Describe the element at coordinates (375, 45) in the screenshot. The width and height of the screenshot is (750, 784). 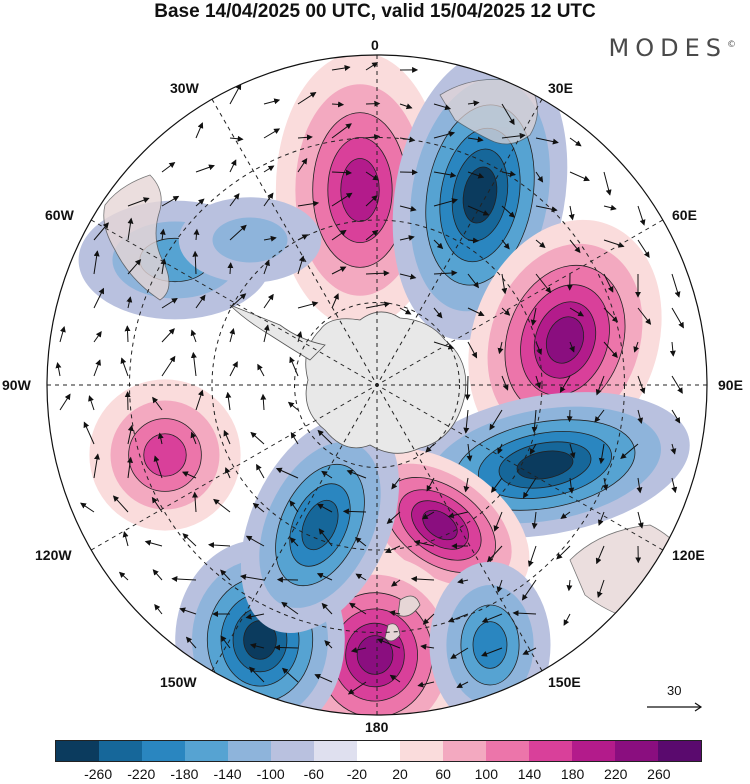
I see `lon-label-0: 0` at that location.